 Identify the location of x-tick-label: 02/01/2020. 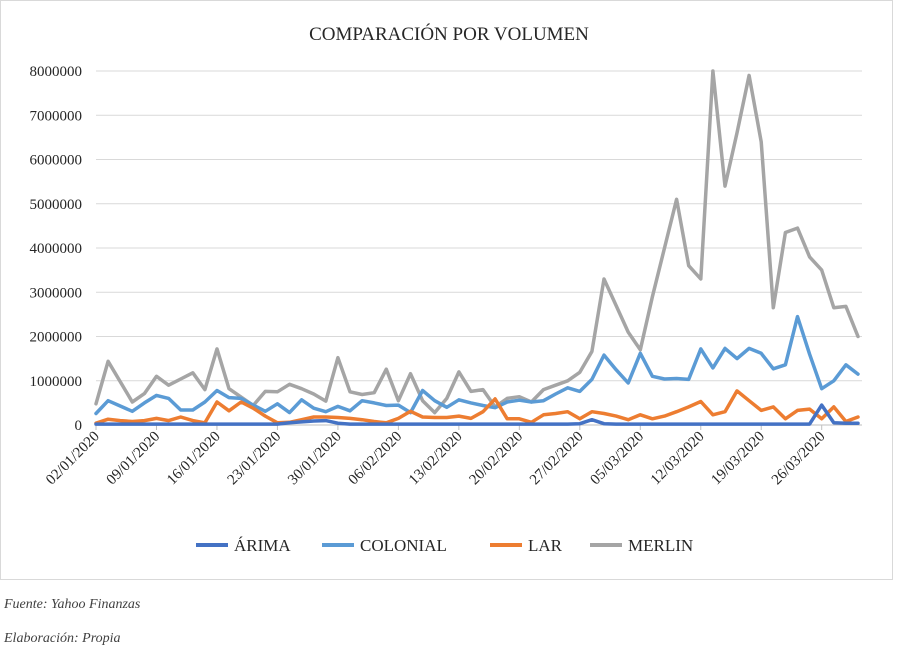
(73, 459).